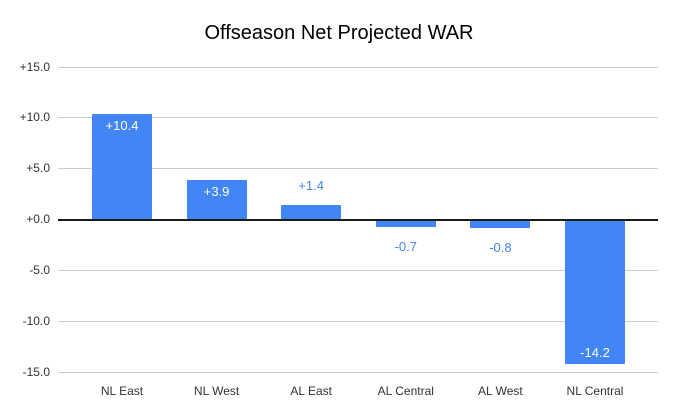 The height and width of the screenshot is (419, 678). I want to click on value-label-nl-west: +3.9, so click(216, 191).